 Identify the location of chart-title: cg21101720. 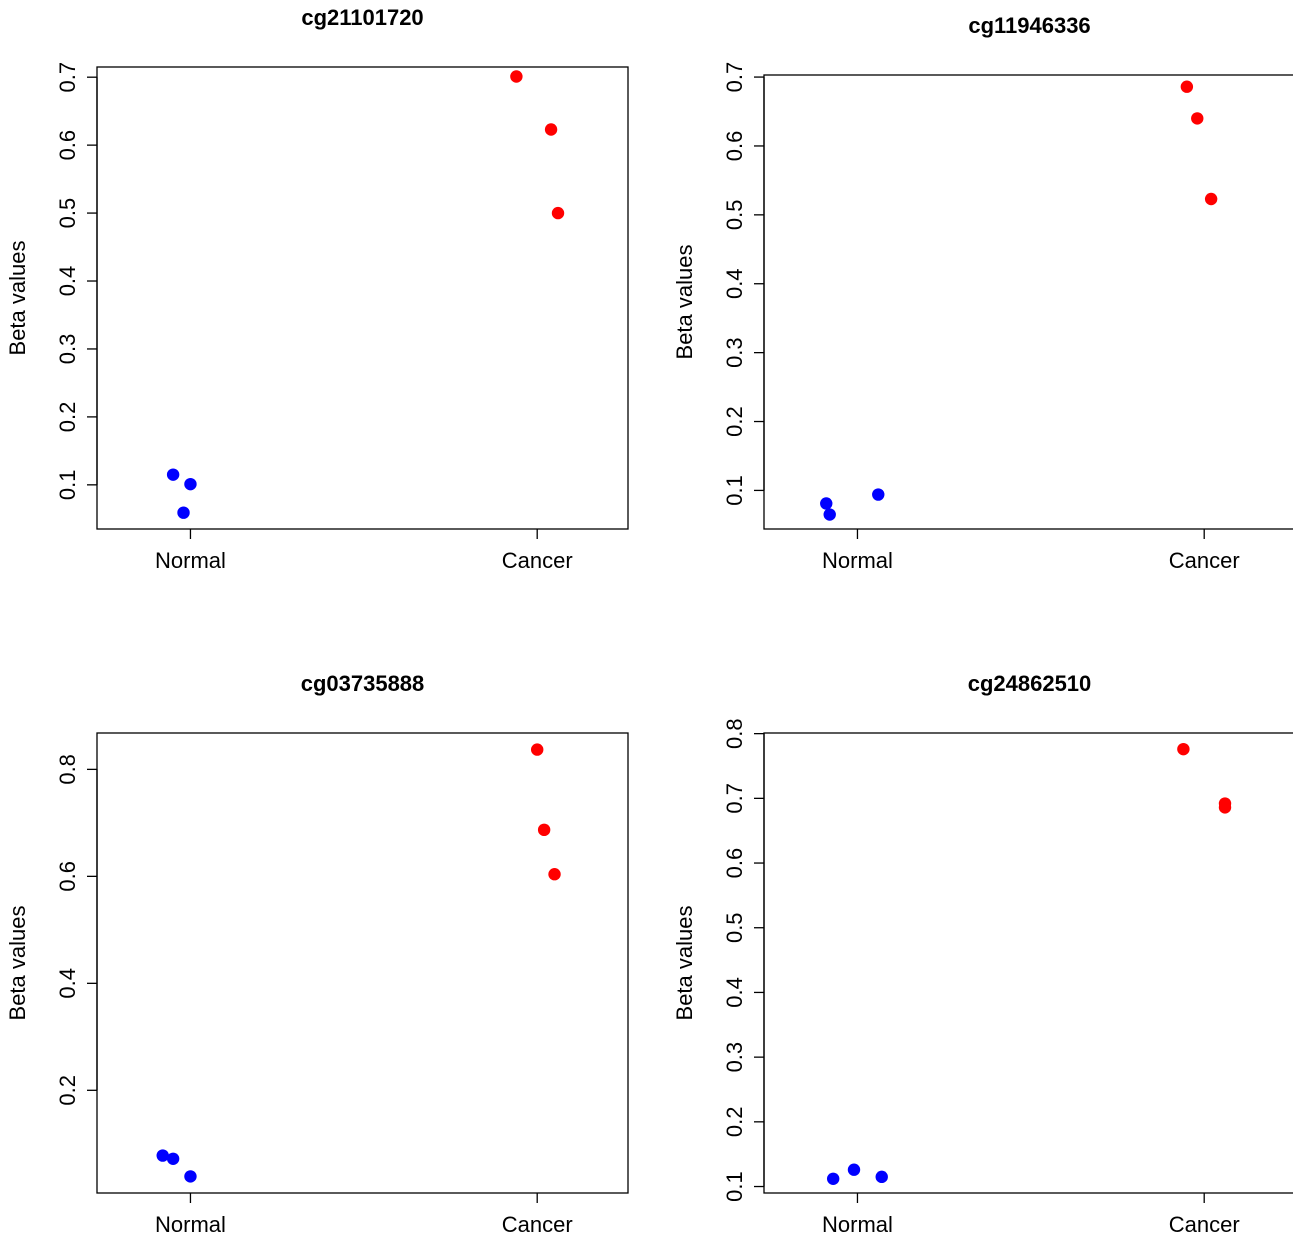
(362, 17).